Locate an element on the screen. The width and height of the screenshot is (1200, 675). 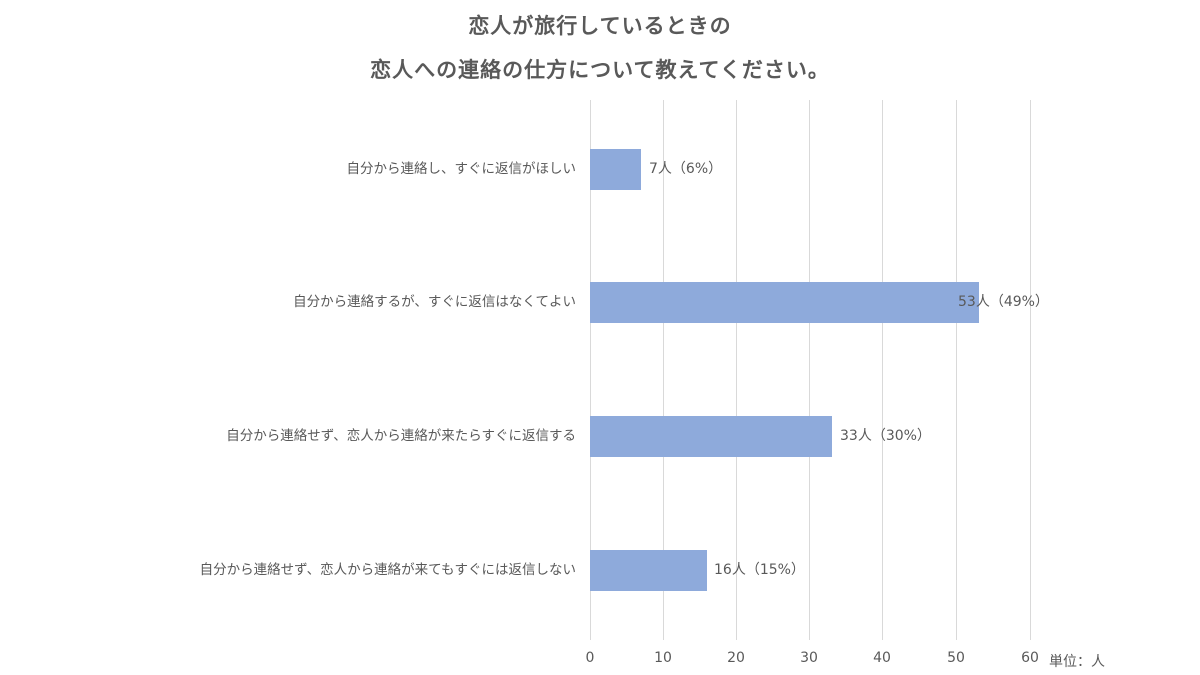
chart-title-line-1: 恋人が旅行しているときの is located at coordinates (600, 26).